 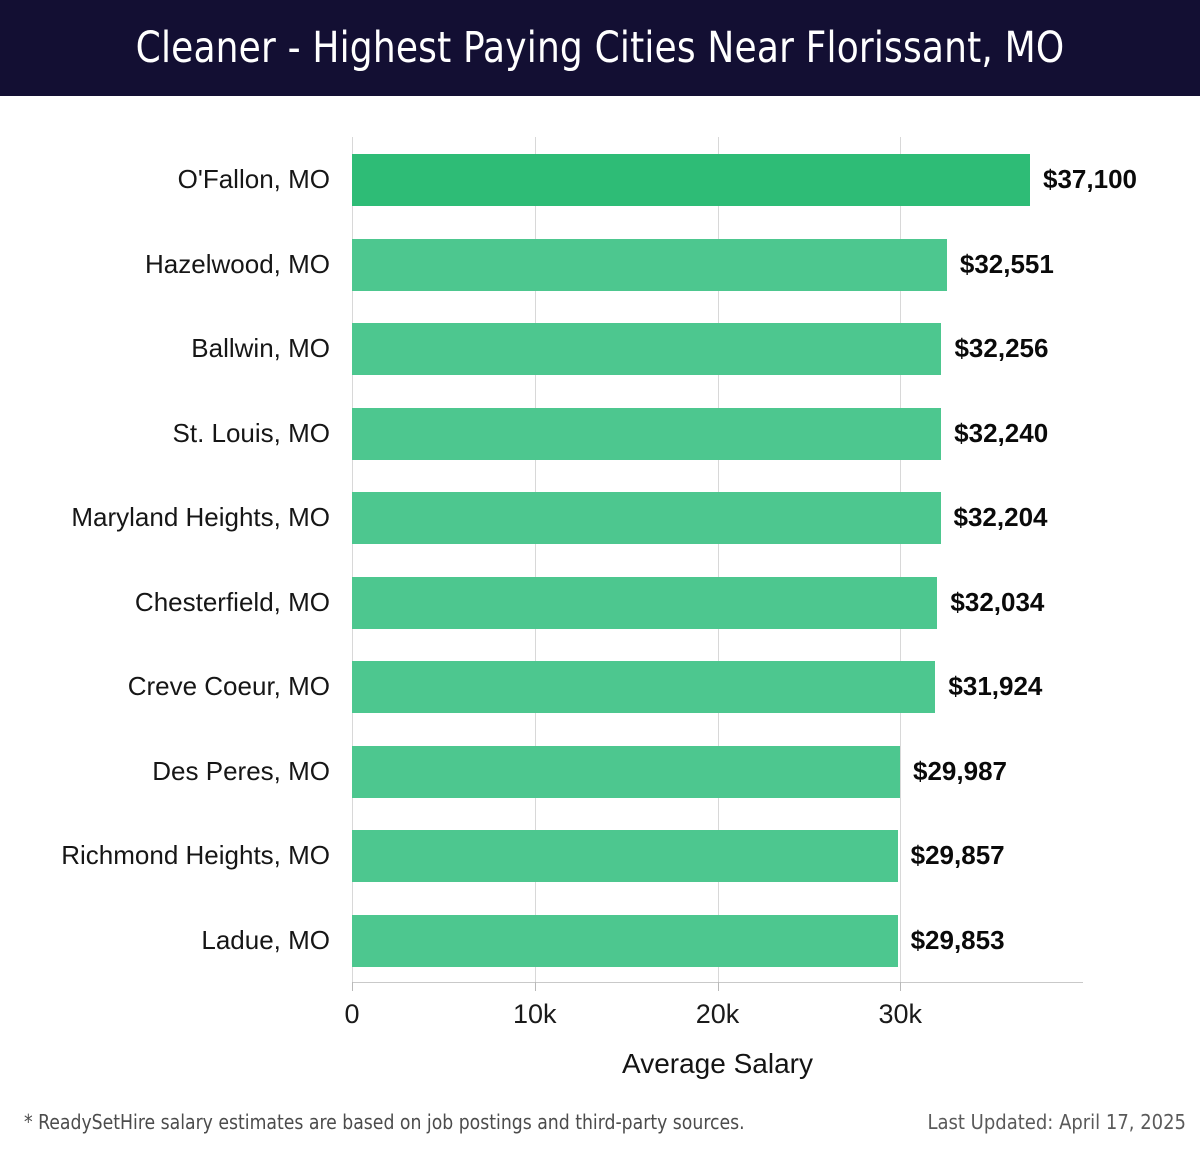 I want to click on bar-row: Ladue, MO $29,853, so click(x=600, y=940).